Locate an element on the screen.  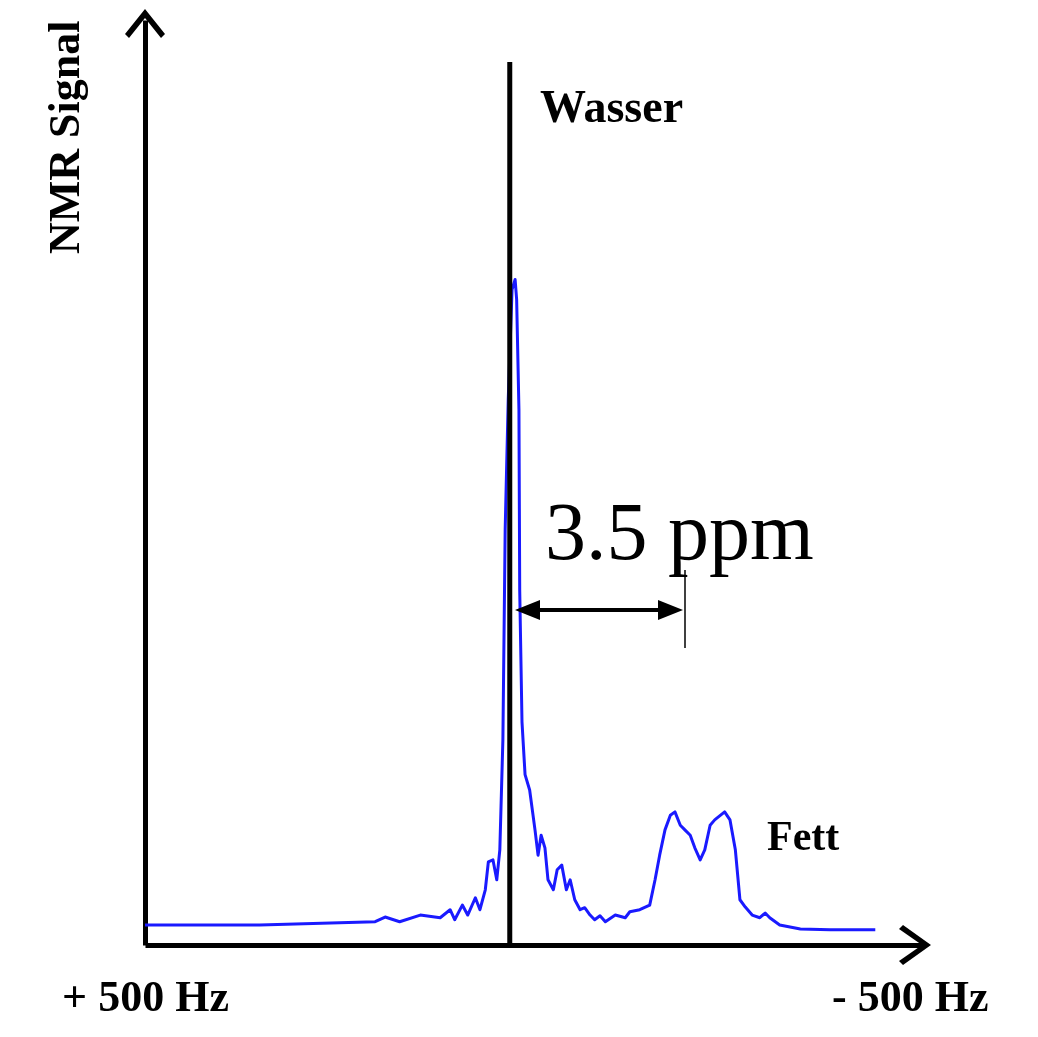
x-tick-label: - 500 Hz is located at coordinates (910, 996).